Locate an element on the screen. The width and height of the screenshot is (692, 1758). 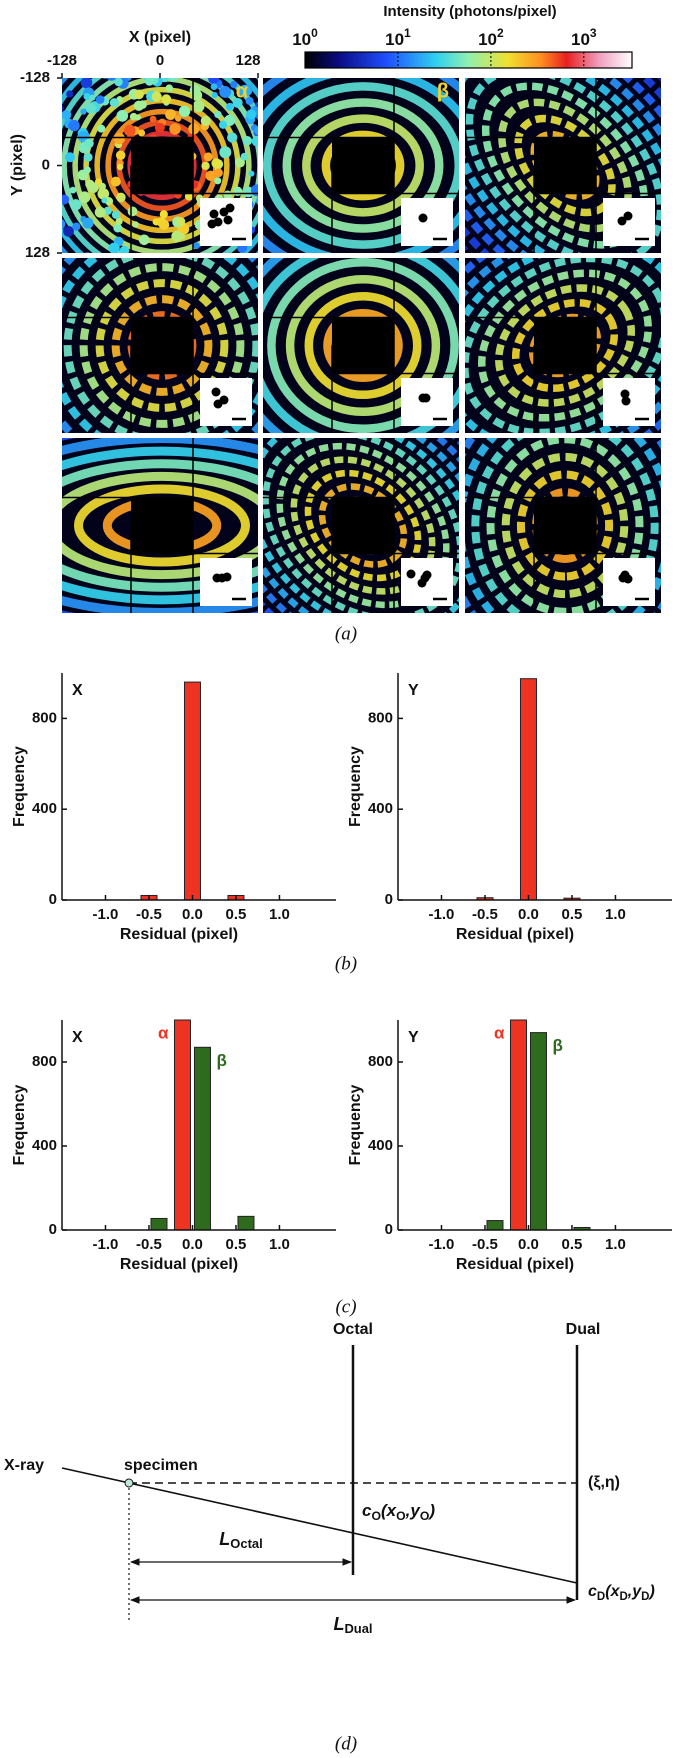
text-run: c is located at coordinates (367, 1510).